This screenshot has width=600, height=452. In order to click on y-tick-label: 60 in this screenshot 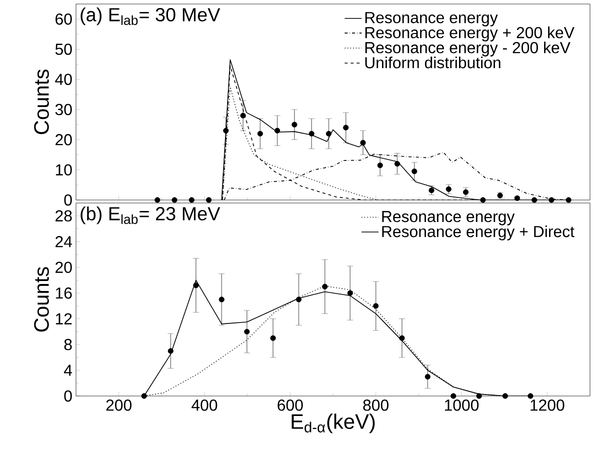, I will do `click(64, 19)`.